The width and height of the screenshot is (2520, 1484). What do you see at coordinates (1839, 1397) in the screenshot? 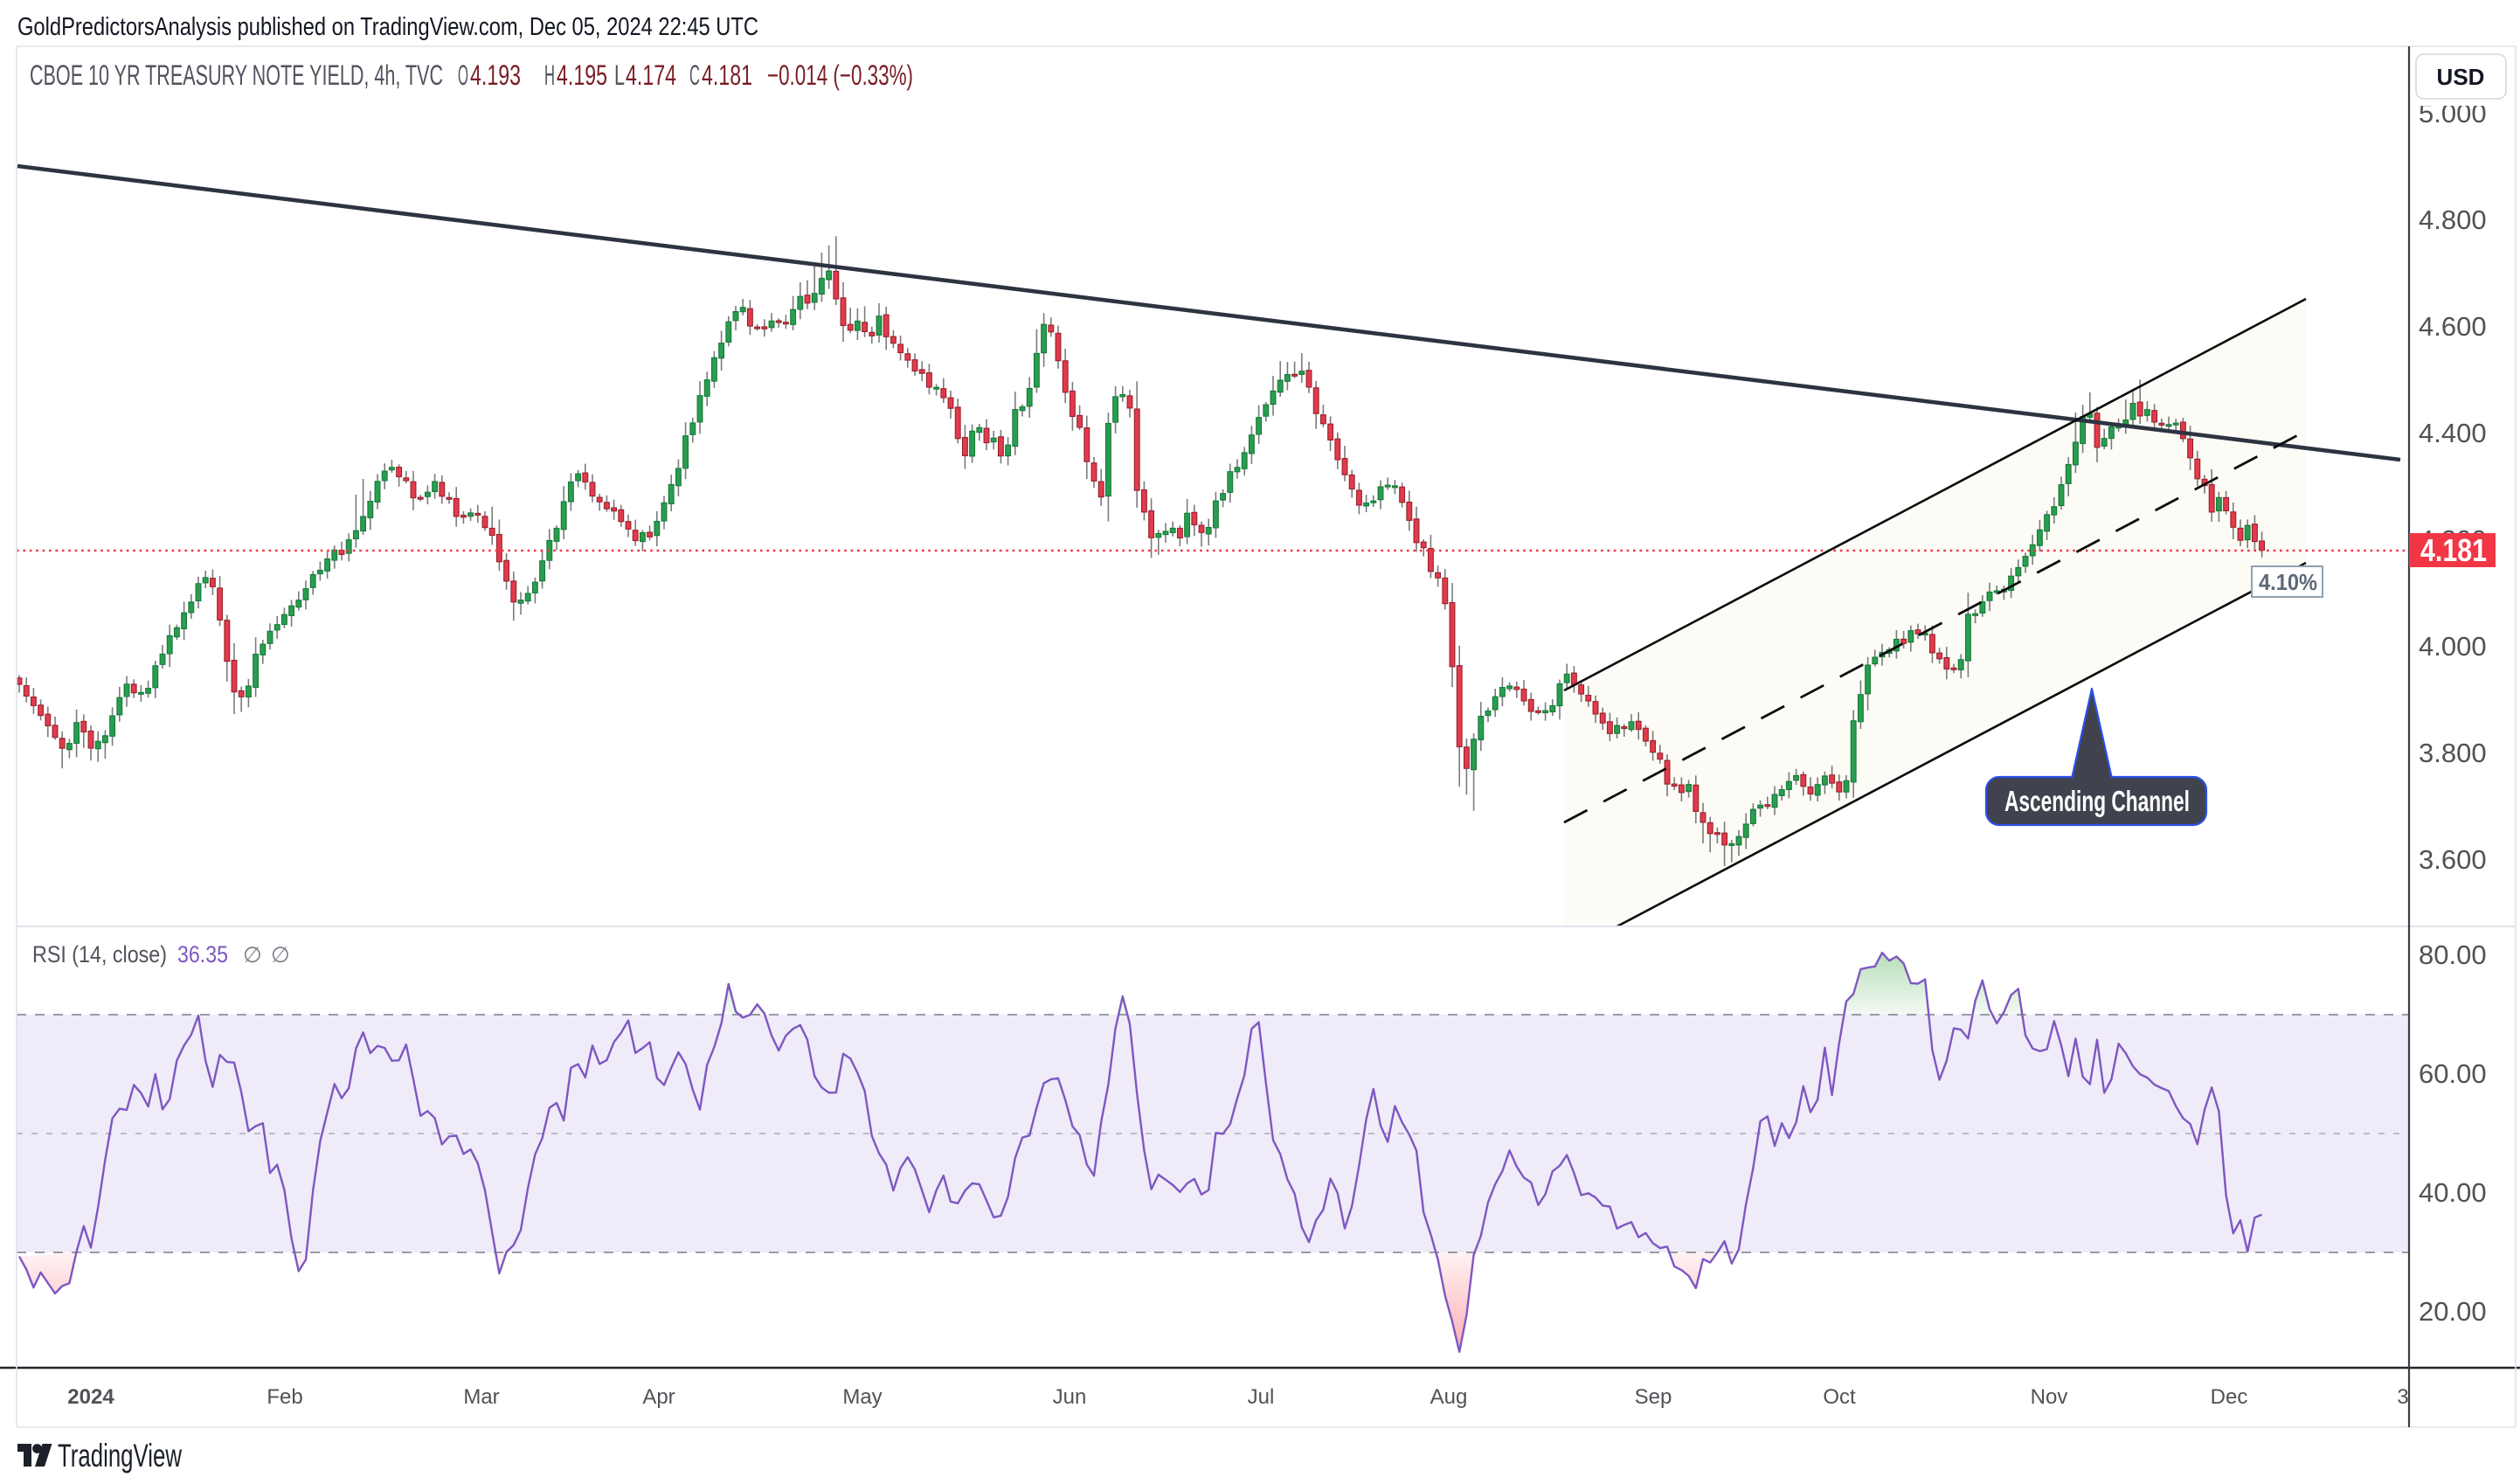
I see `svg-text: Oct` at bounding box center [1839, 1397].